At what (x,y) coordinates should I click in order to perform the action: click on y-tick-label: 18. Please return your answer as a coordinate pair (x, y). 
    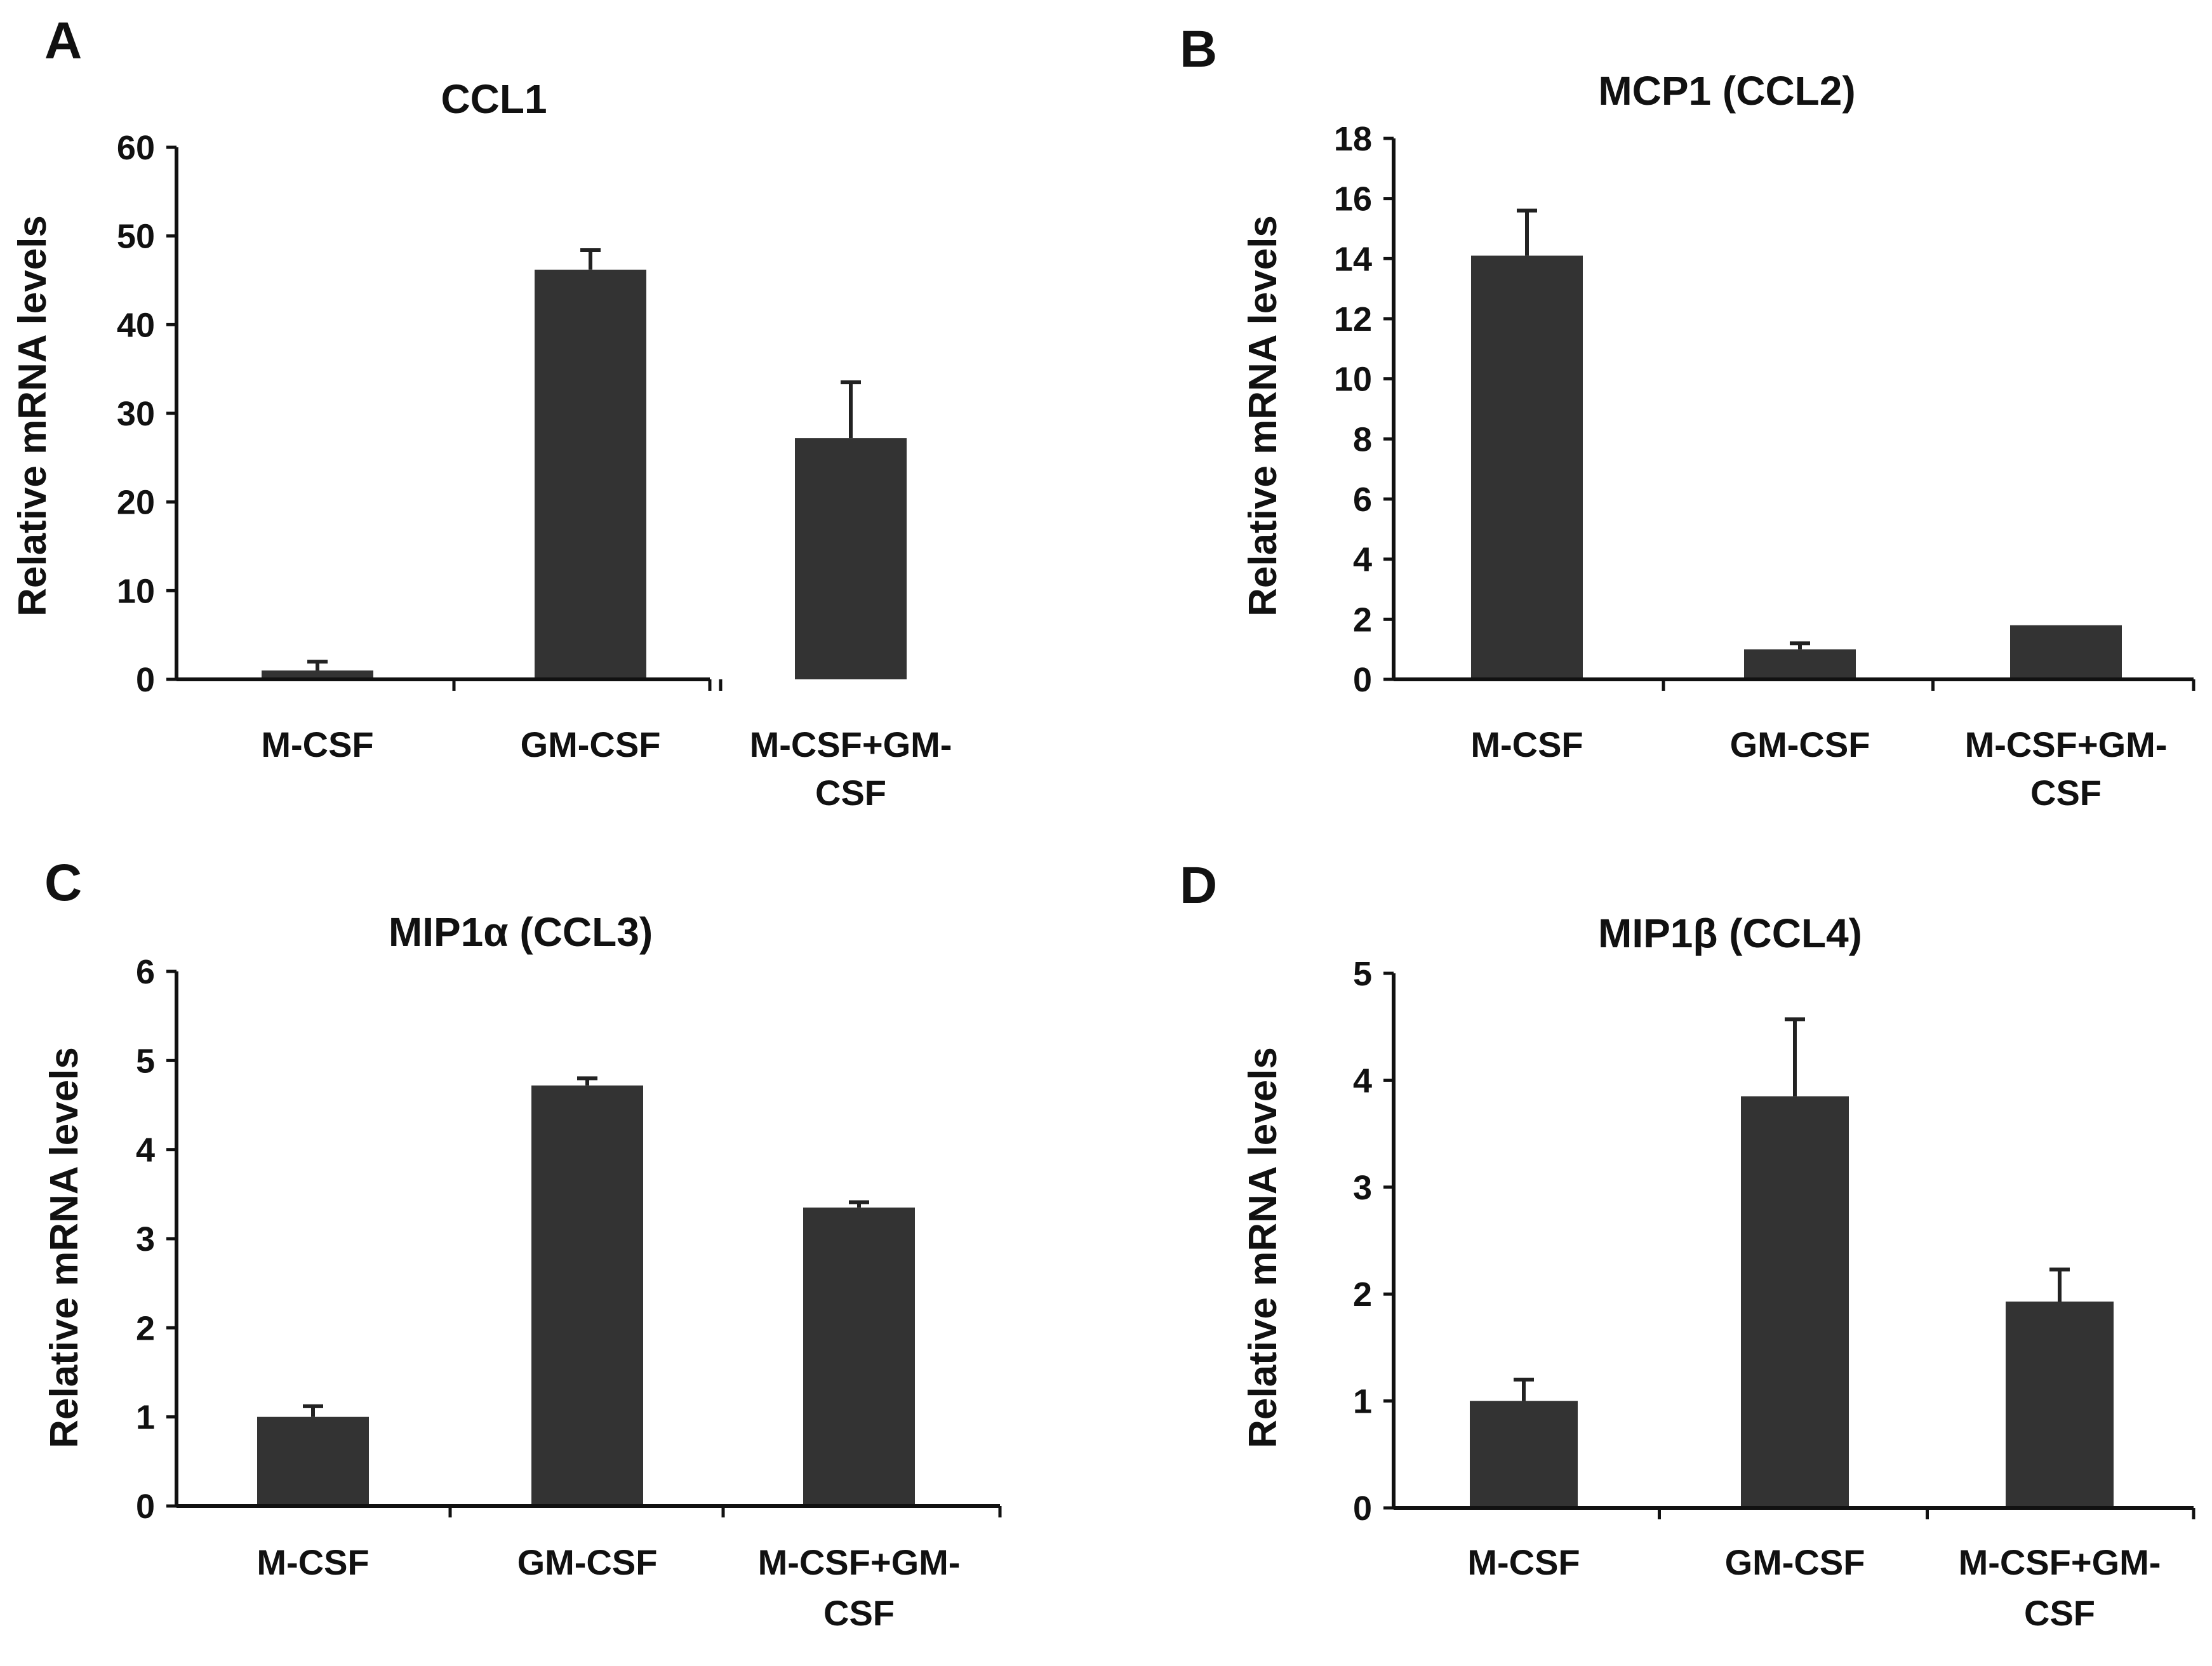
    Looking at the image, I should click on (1353, 139).